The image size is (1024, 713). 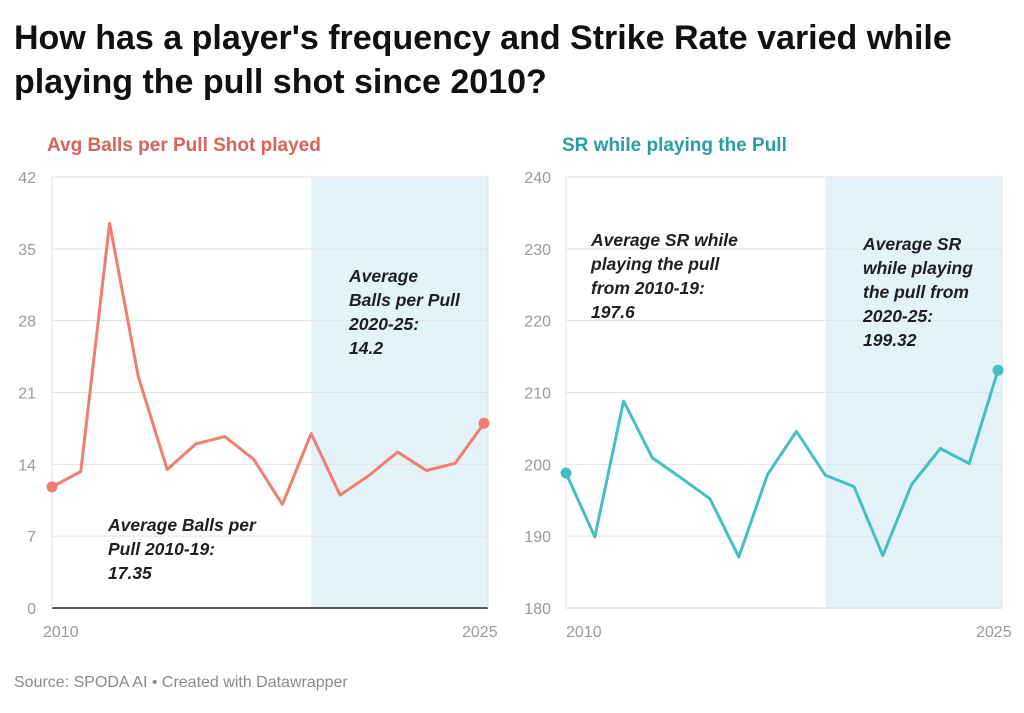 I want to click on annotation-line: the pull from, so click(x=916, y=292).